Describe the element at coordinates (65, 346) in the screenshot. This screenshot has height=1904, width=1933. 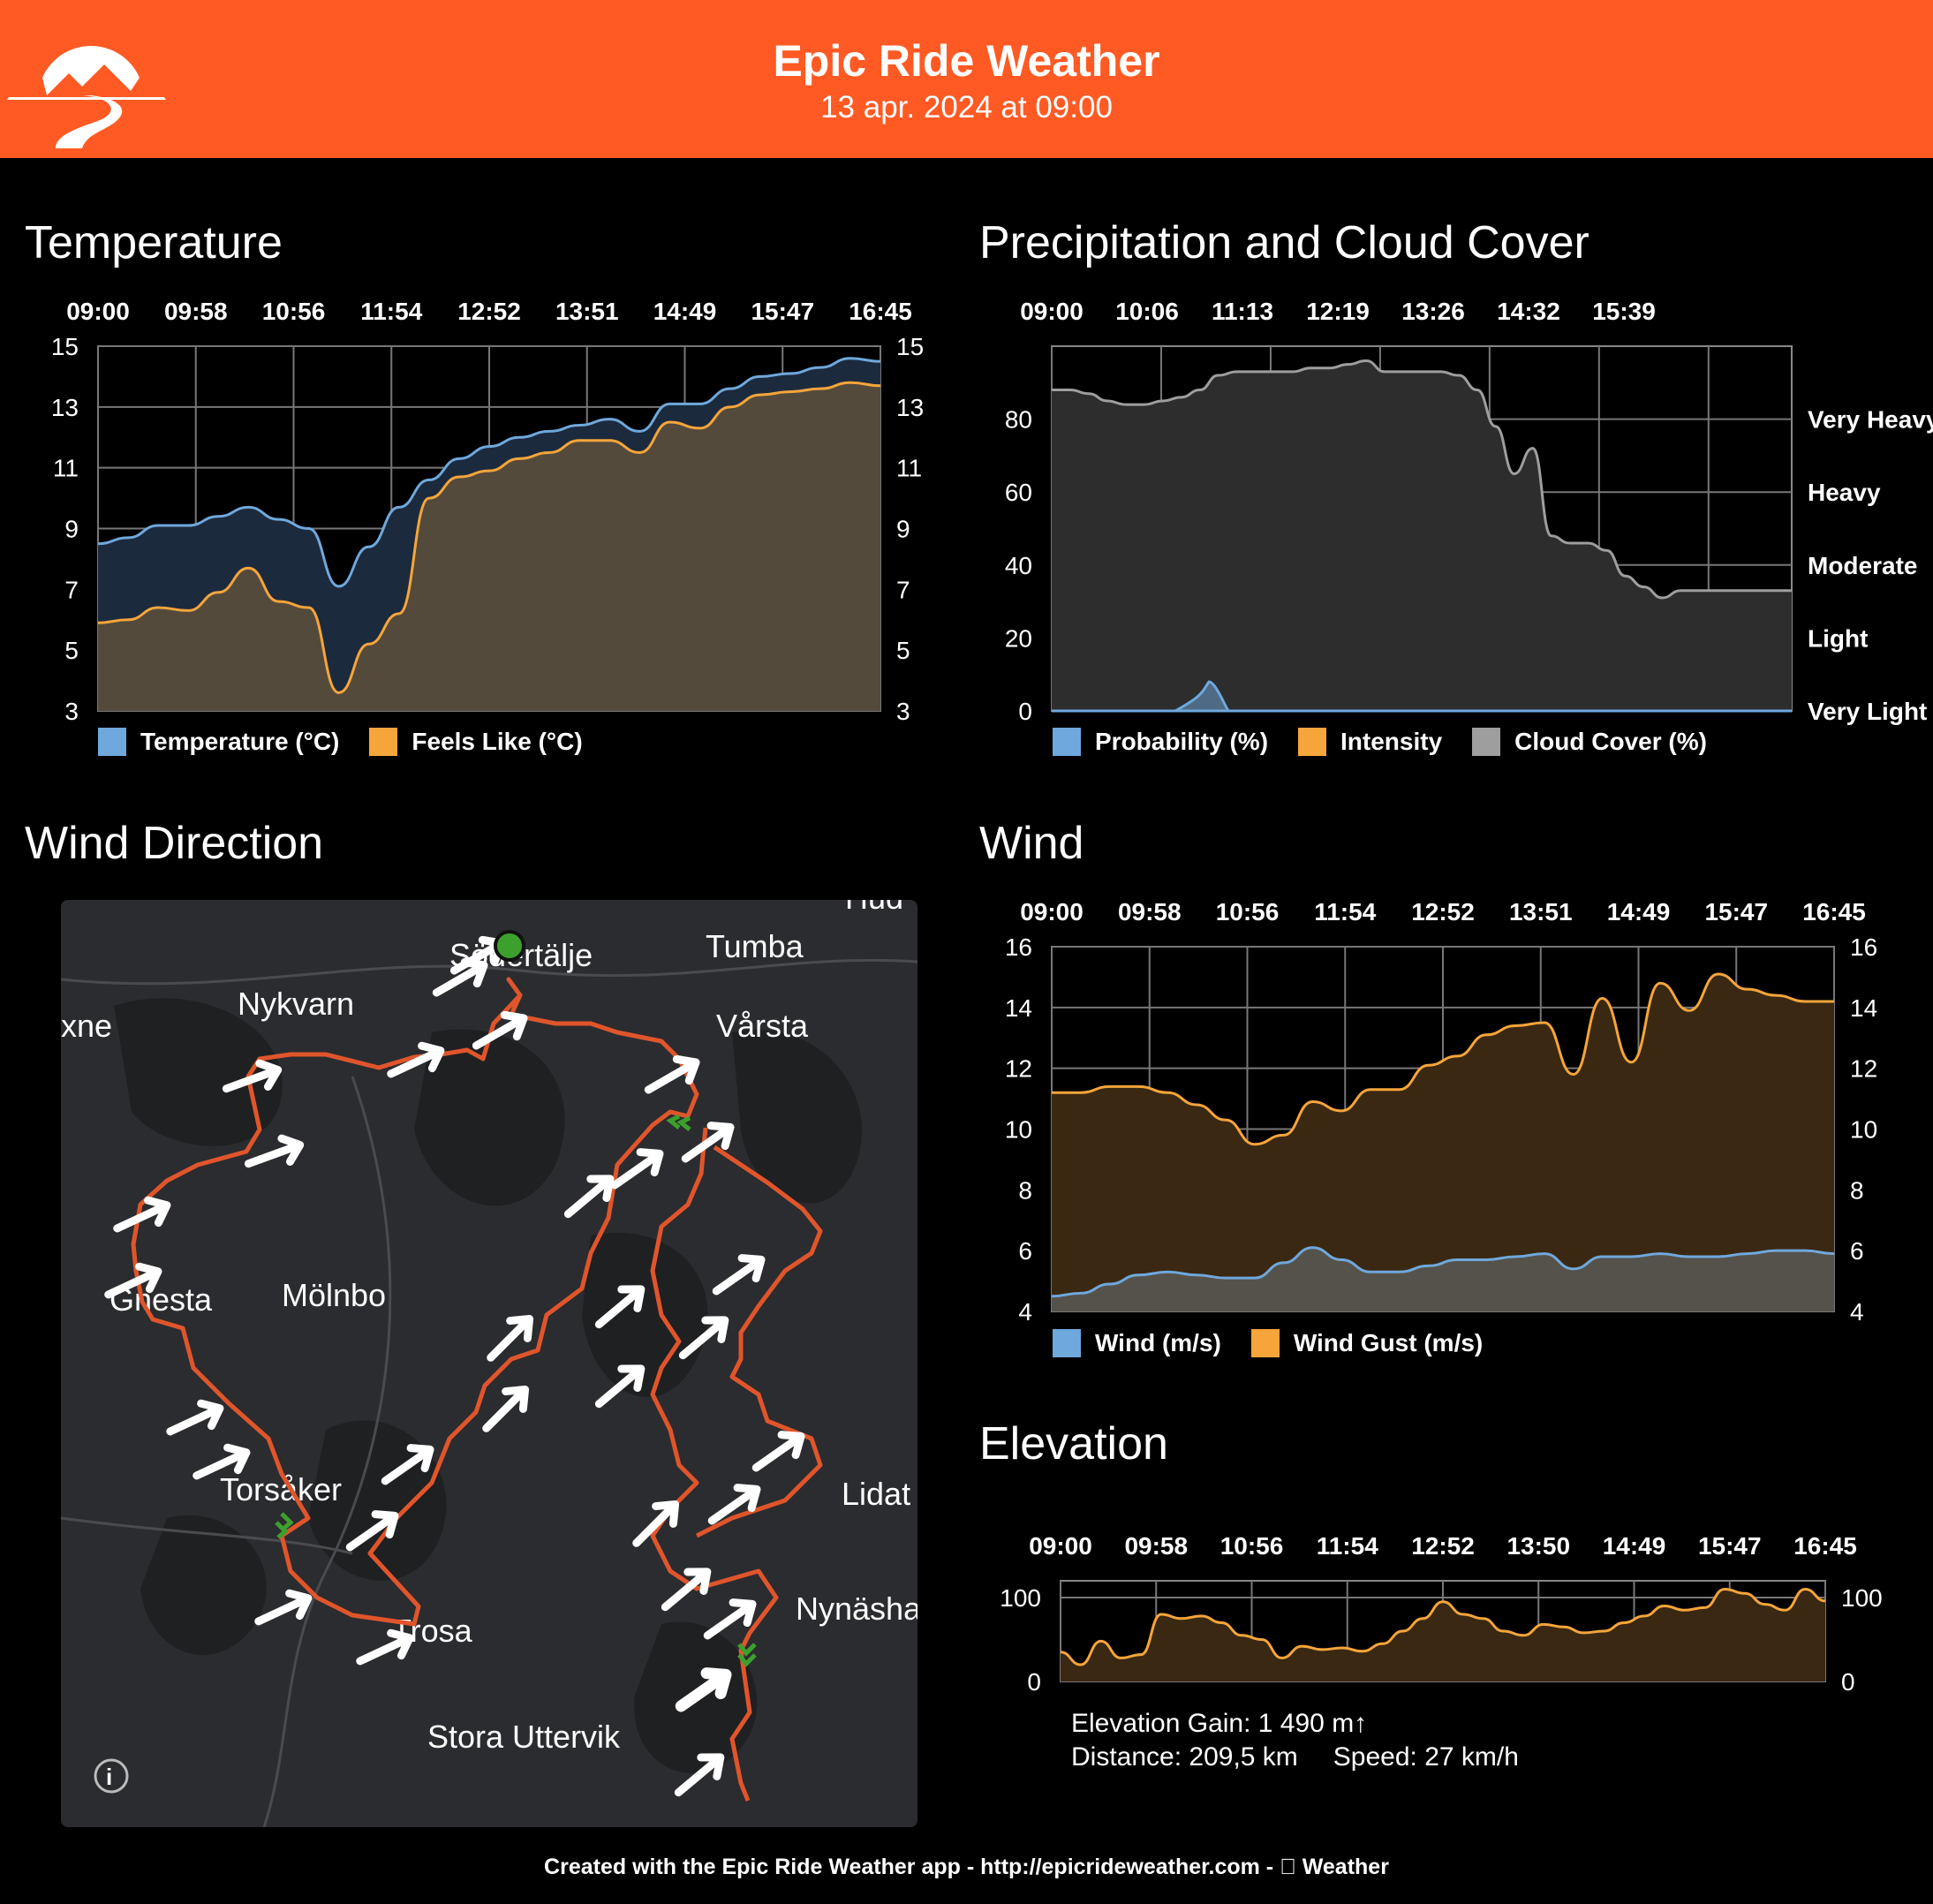
I see `y-tick-label: 15` at that location.